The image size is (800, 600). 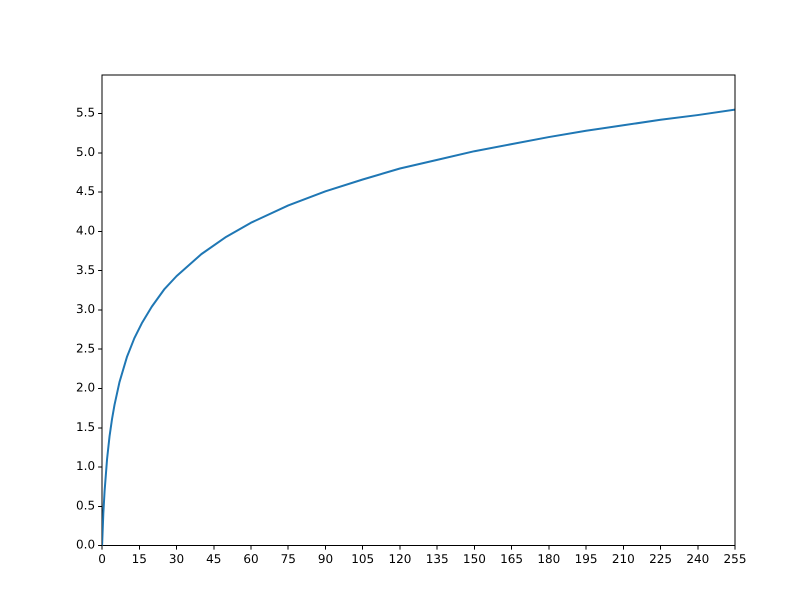 What do you see at coordinates (86, 505) in the screenshot?
I see `y-tick-label: 0.5` at bounding box center [86, 505].